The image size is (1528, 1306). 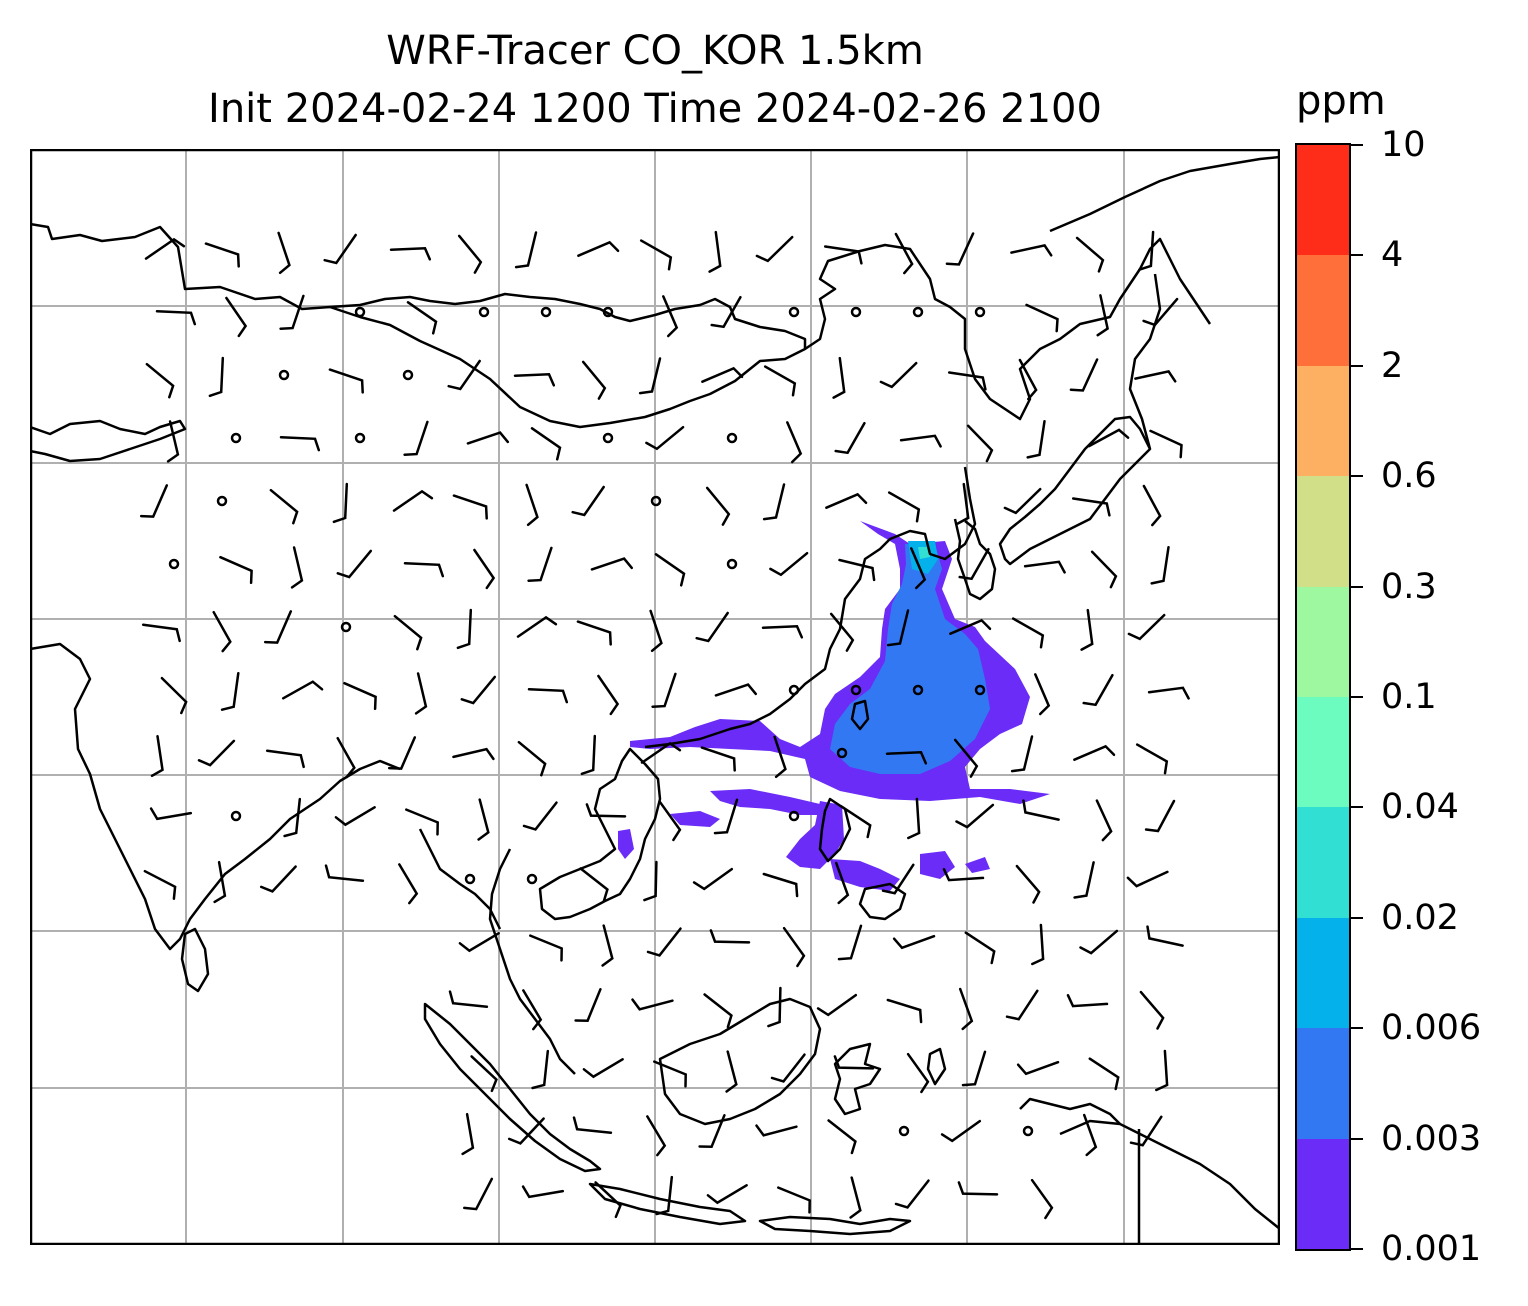 I want to click on coast-india, so click(x=215, y=796).